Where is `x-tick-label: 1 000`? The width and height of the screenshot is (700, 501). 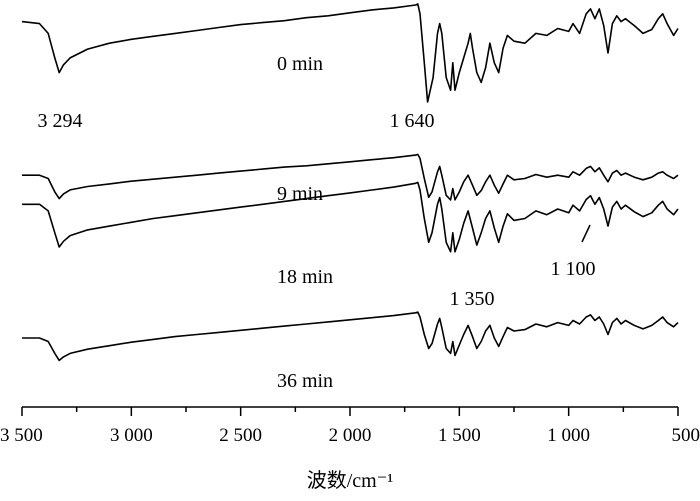 x-tick-label: 1 000 is located at coordinates (568, 435).